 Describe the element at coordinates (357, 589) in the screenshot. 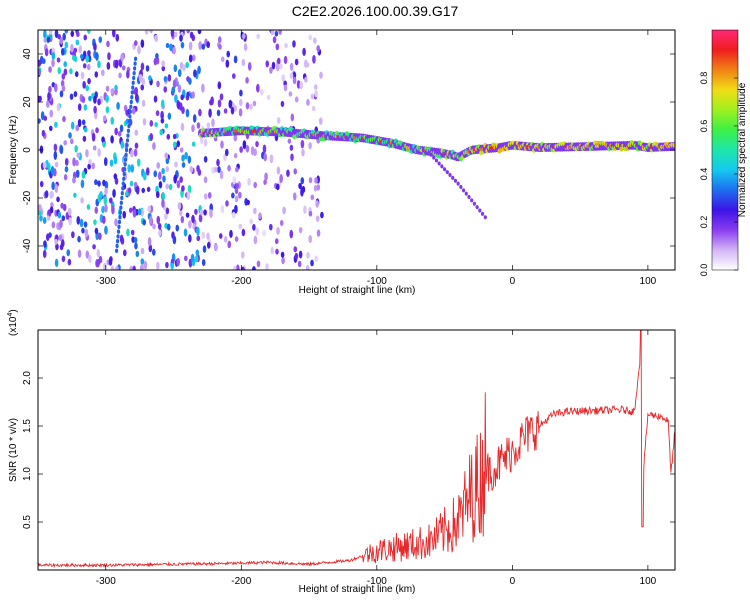

I see `snr-x-label: Height of straight line (km)` at that location.